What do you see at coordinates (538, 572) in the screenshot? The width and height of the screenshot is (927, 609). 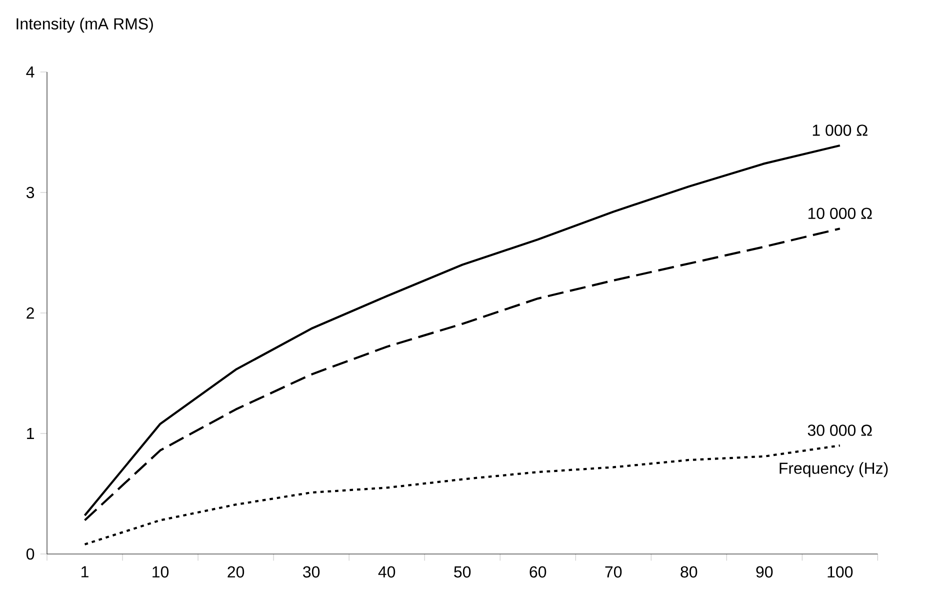 I see `x-tick-label: 60` at bounding box center [538, 572].